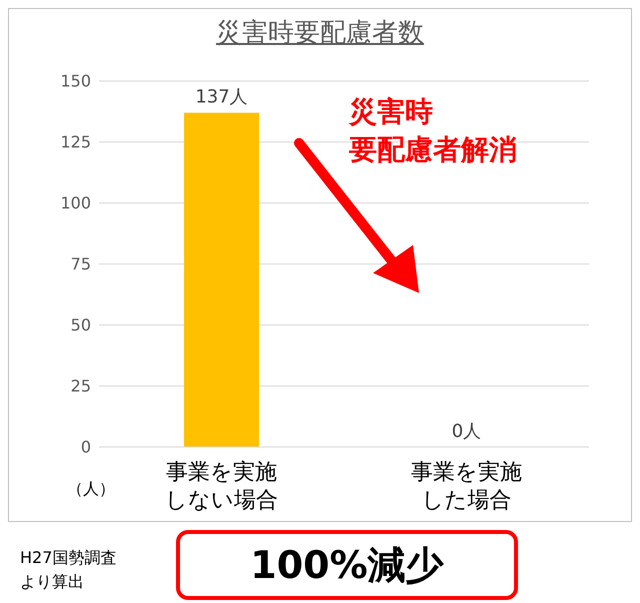 The image size is (640, 603). I want to click on y-axis-title: （人）, so click(91, 489).